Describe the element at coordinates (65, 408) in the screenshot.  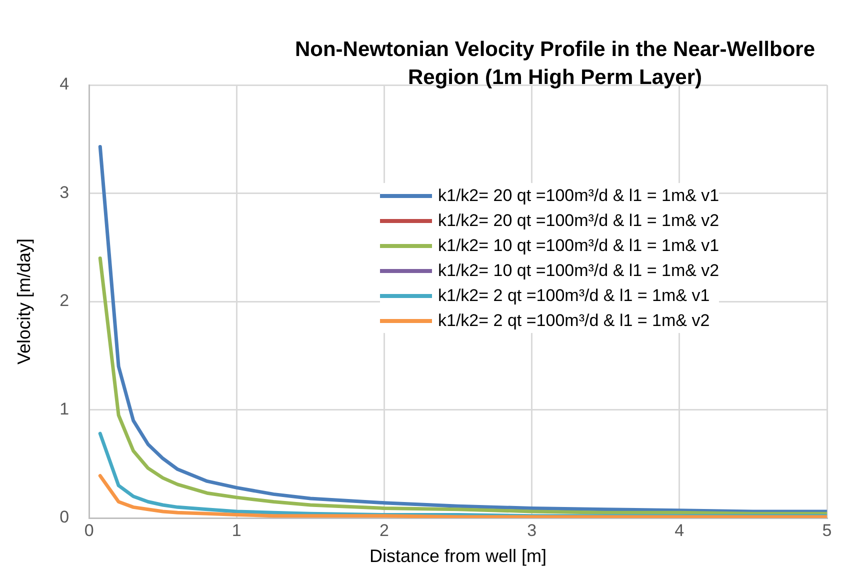
I see `y-tick-label: 1` at that location.